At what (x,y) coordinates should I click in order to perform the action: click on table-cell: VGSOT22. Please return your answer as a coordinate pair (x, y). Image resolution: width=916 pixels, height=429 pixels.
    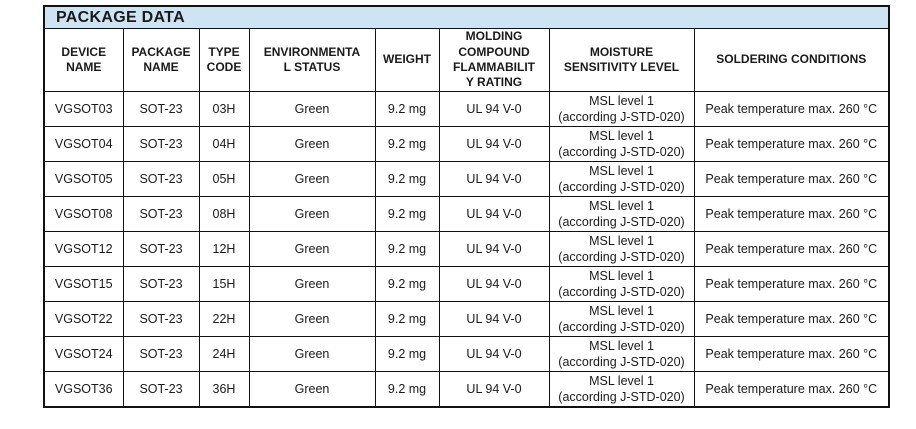
    Looking at the image, I should click on (83, 319).